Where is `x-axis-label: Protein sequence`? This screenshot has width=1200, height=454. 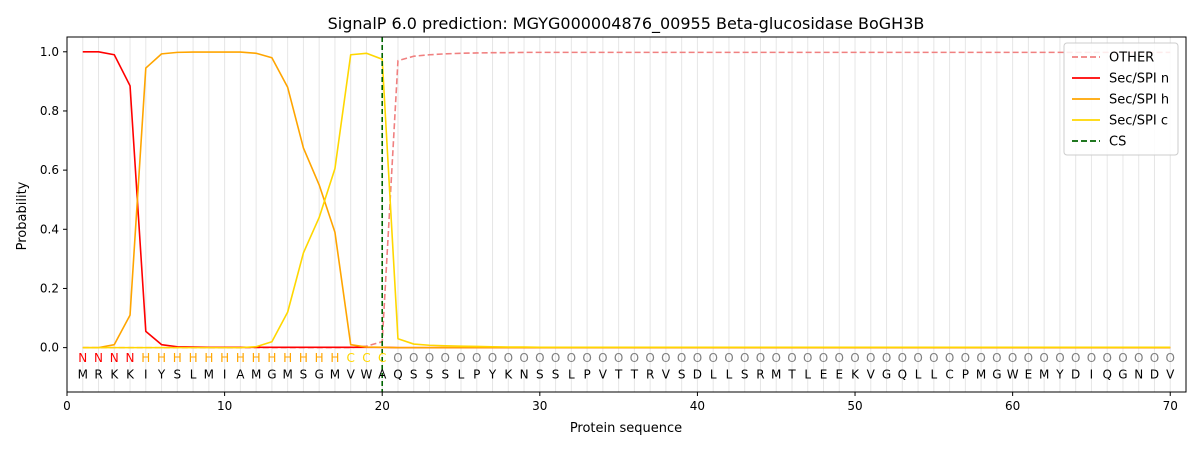
x-axis-label: Protein sequence is located at coordinates (626, 428).